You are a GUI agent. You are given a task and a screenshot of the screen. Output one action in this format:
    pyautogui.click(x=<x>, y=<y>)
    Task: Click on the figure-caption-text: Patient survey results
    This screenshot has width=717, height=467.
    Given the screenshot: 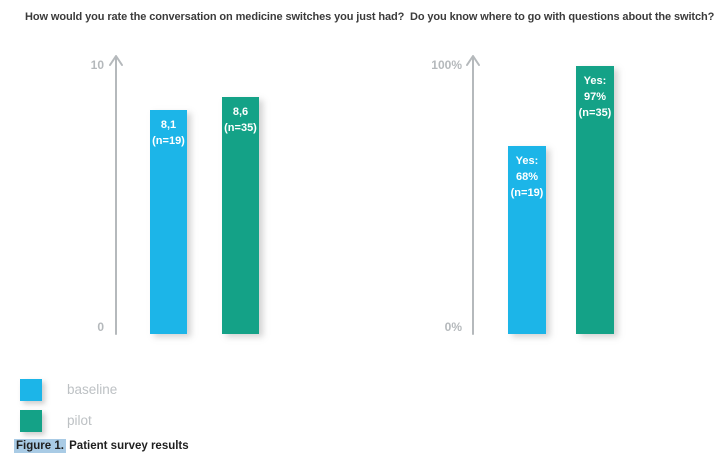 What is the action you would take?
    pyautogui.click(x=127, y=446)
    